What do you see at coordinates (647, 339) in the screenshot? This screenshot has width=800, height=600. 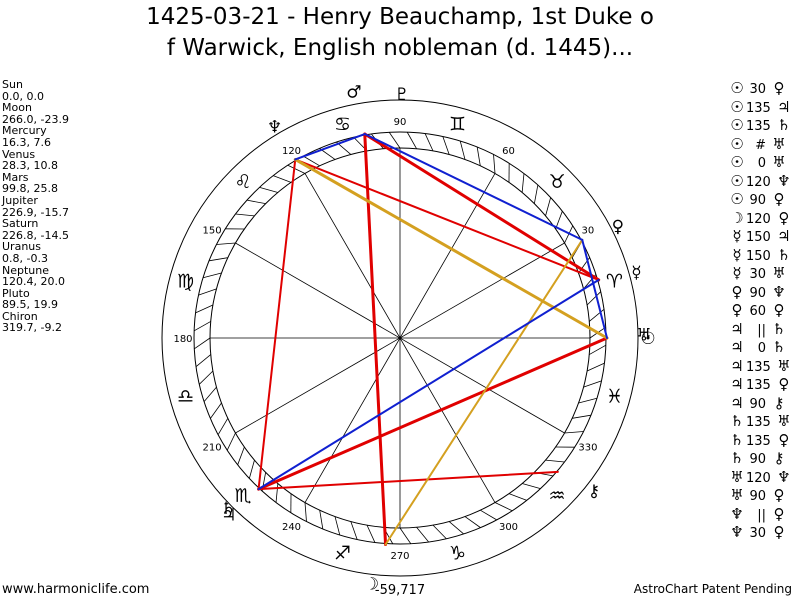 I see `planet-sun-icon: ☉` at bounding box center [647, 339].